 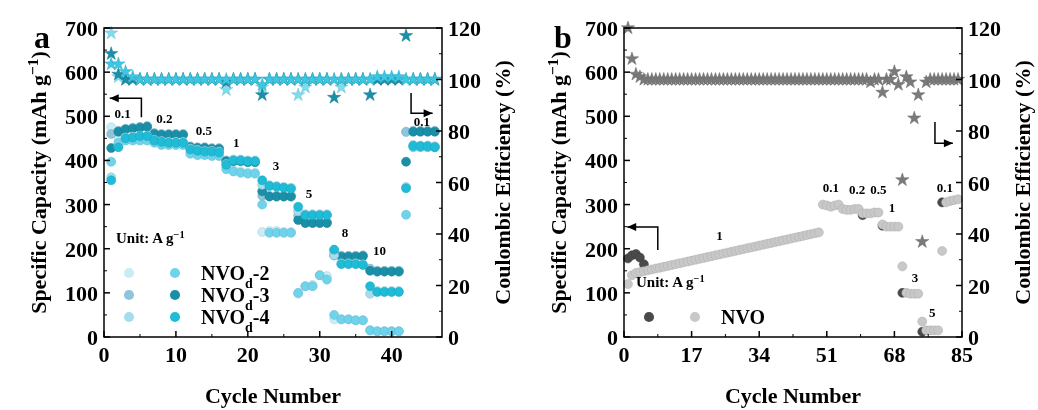 I want to click on x-tick-label: 17, so click(x=691, y=354).